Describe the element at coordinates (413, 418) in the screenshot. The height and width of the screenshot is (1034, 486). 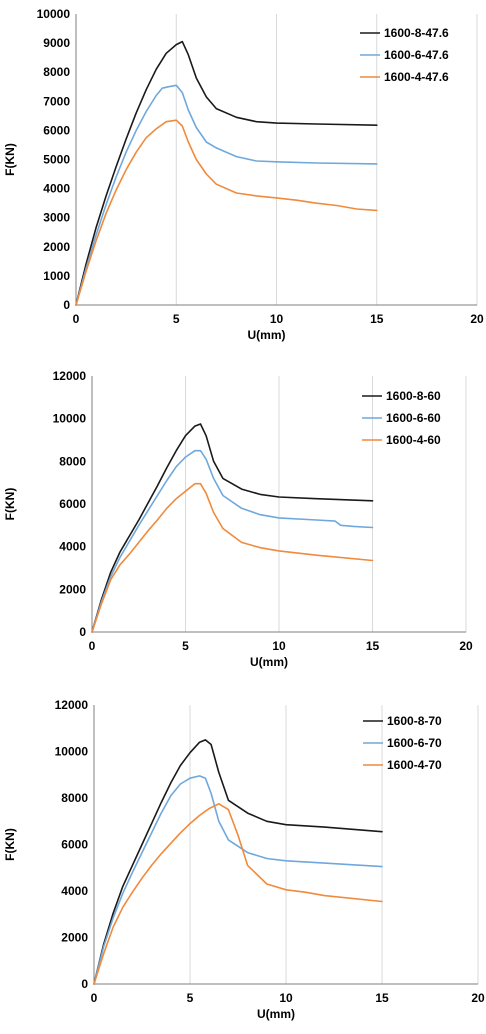
I see `legend-label: 1600-6-60` at that location.